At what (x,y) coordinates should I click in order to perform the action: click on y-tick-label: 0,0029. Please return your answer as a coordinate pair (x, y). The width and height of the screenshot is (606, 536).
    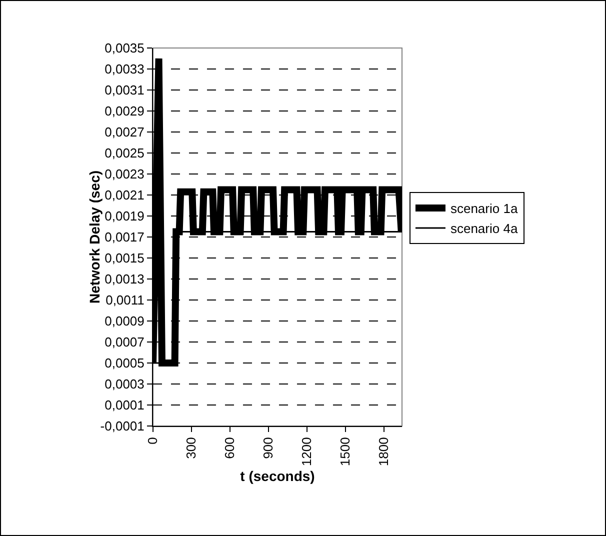
    Looking at the image, I should click on (124, 111).